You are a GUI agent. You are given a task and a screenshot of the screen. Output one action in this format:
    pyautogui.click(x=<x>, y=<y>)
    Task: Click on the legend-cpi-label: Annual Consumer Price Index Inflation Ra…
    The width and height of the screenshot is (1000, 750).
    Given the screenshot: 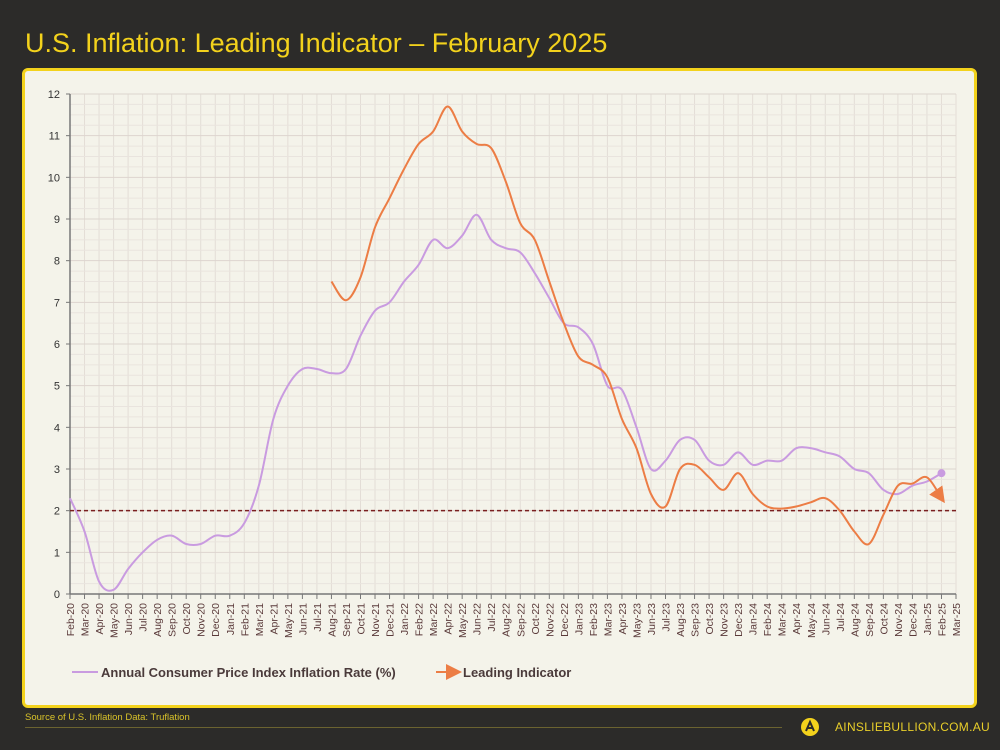 What is the action you would take?
    pyautogui.click(x=248, y=672)
    